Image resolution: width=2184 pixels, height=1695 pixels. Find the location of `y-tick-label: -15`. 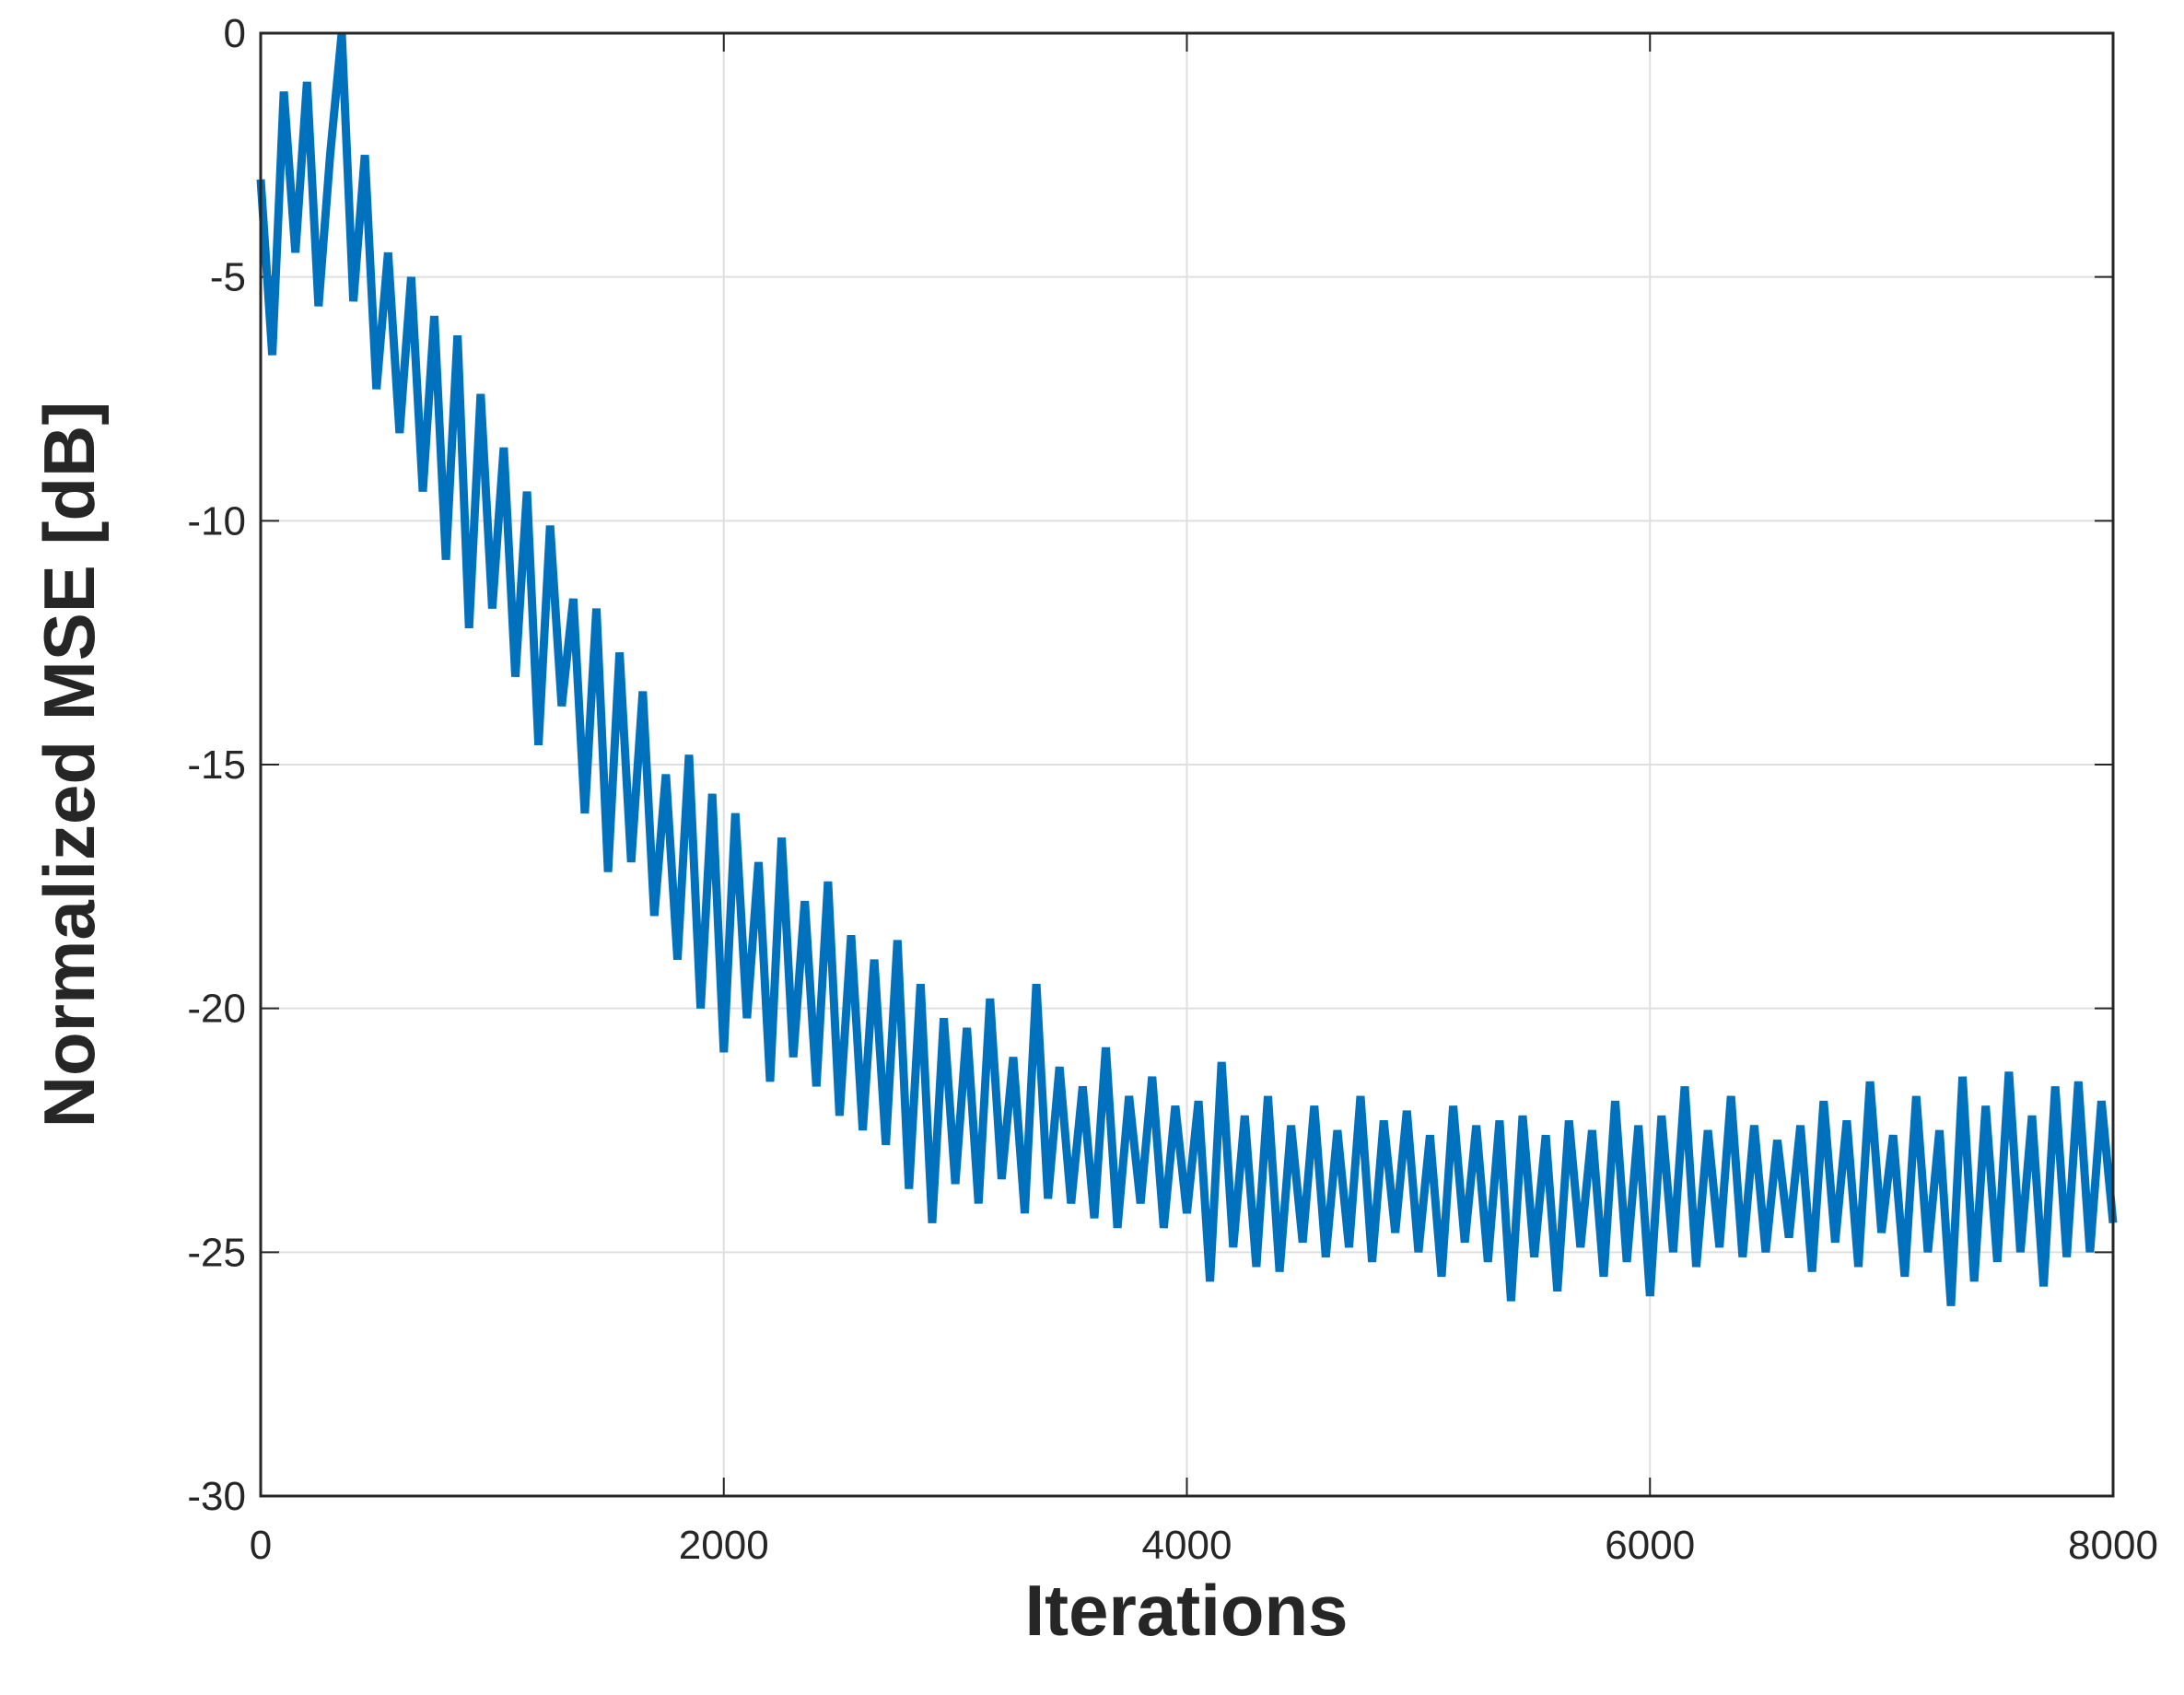

y-tick-label: -15 is located at coordinates (216, 765).